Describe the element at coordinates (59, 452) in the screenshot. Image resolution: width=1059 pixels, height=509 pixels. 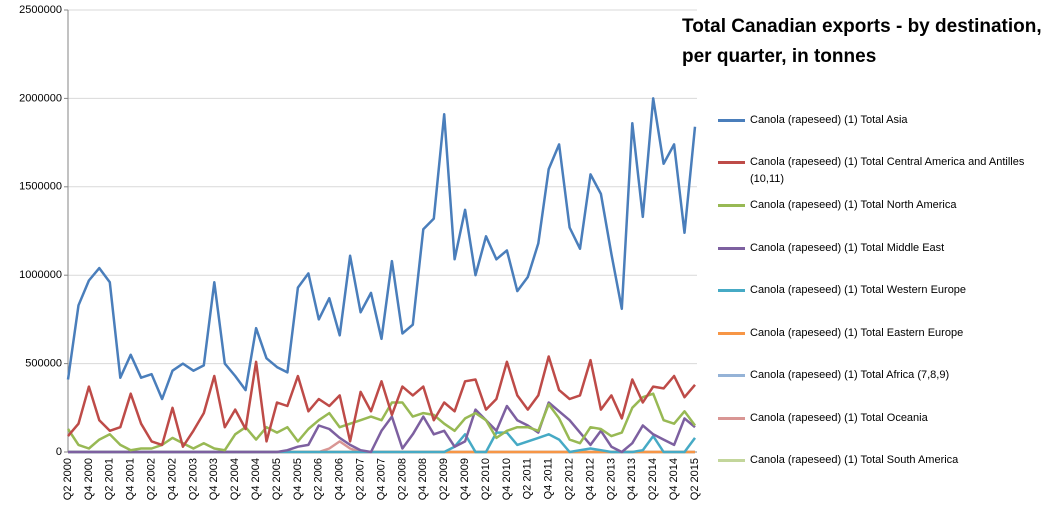
I see `y-tick-label: 0` at that location.